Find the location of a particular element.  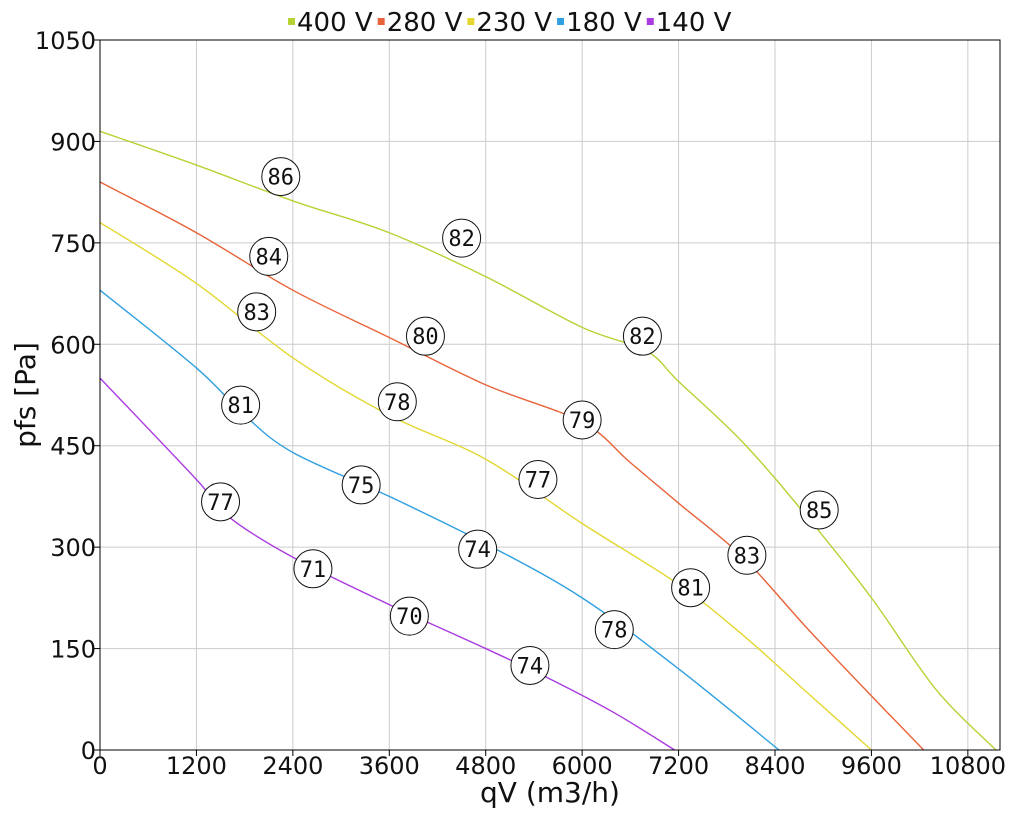

efficiency-label-280v: 80 is located at coordinates (425, 336).